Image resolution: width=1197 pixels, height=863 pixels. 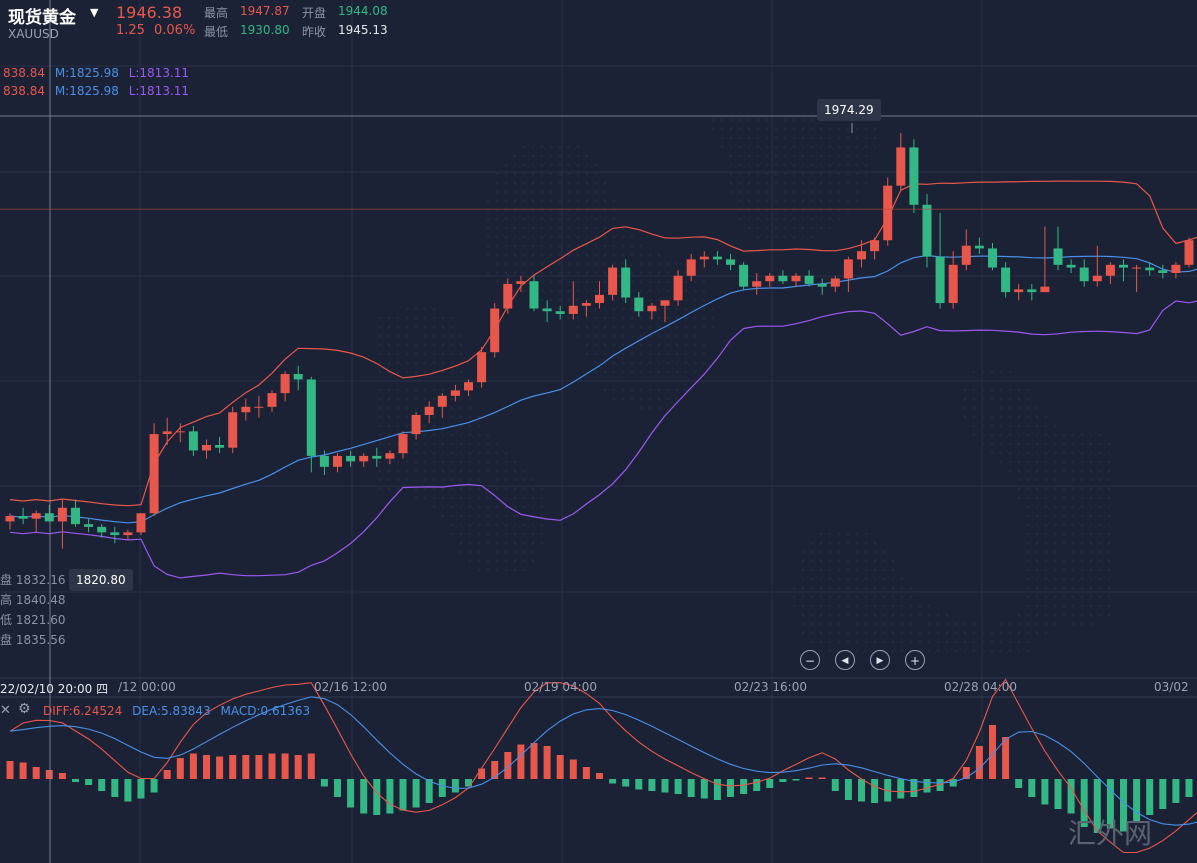 I want to click on scroll-next-button: ▶, so click(x=880, y=660).